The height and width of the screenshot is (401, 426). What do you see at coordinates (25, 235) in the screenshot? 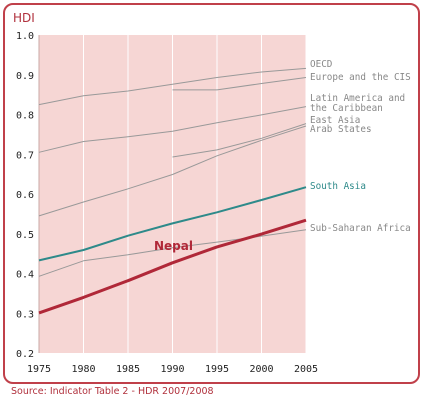
I see `y-tick-label: 0.5` at bounding box center [25, 235].